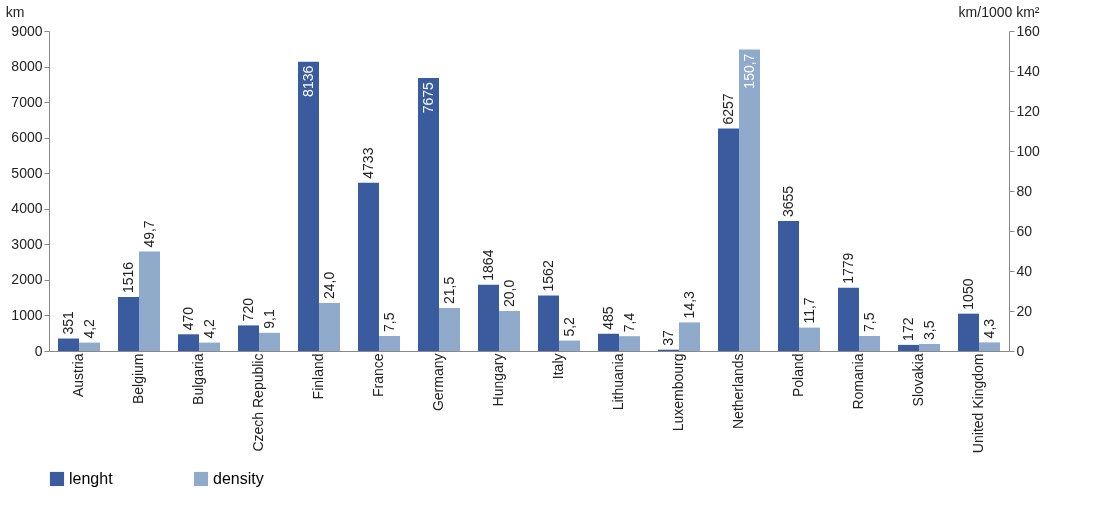 Image resolution: width=1098 pixels, height=531 pixels. Describe the element at coordinates (328, 285) in the screenshot. I see `data-label: 24,0` at that location.